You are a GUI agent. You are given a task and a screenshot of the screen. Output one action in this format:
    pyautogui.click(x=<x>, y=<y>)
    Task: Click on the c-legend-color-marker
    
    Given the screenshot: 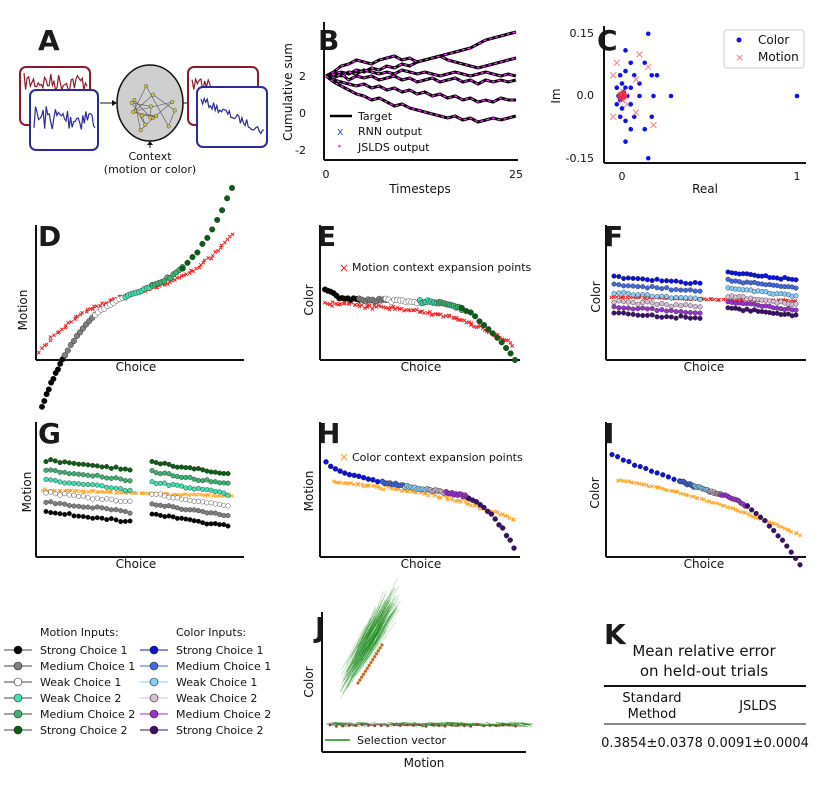 What is the action you would take?
    pyautogui.click(x=739, y=40)
    